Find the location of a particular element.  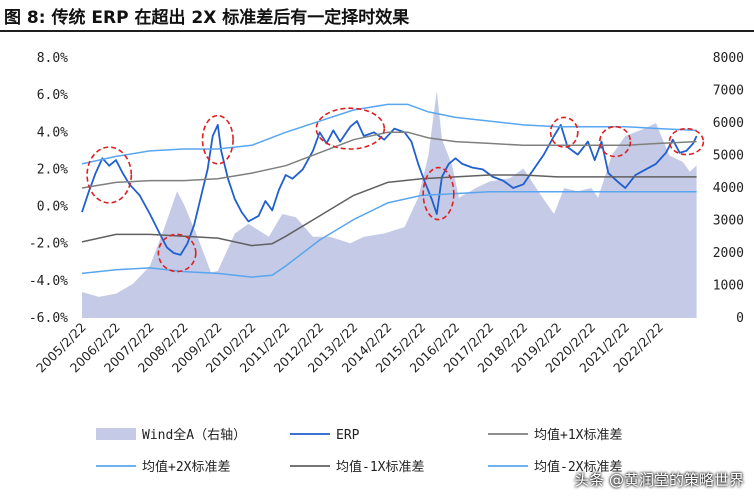

y-left-tick-label: 4.0% is located at coordinates (52, 132).